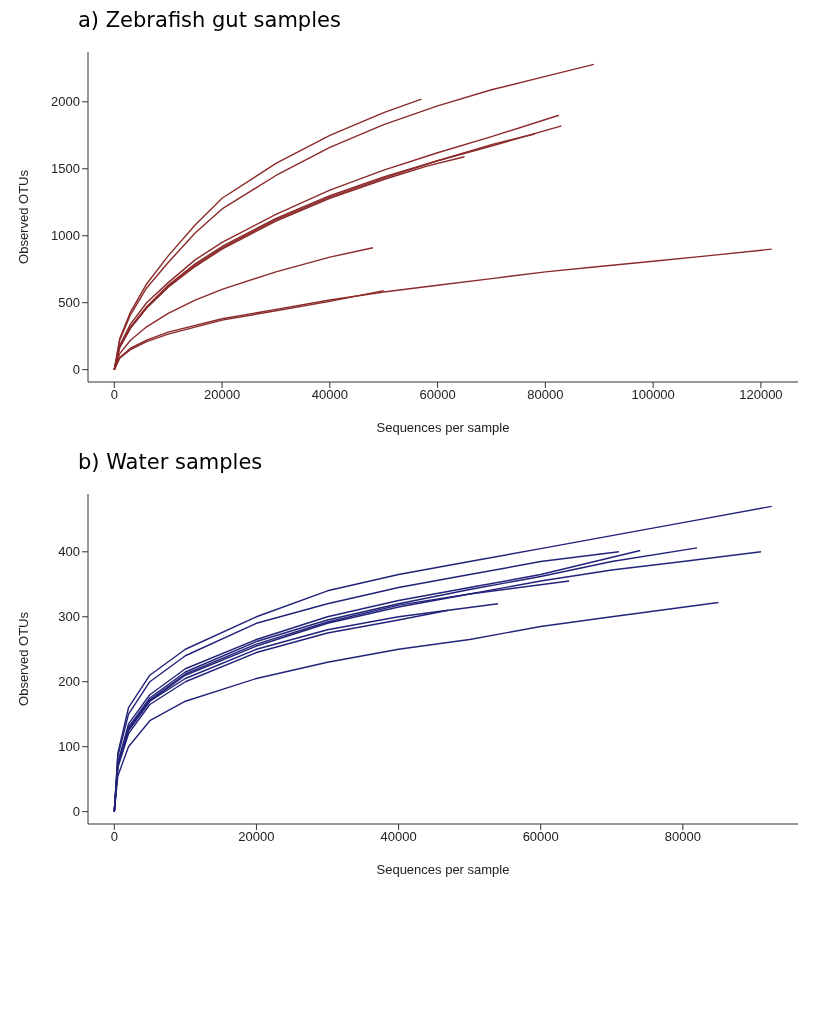 The height and width of the screenshot is (1032, 827). Describe the element at coordinates (69, 747) in the screenshot. I see `y-tick-label: 100` at that location.